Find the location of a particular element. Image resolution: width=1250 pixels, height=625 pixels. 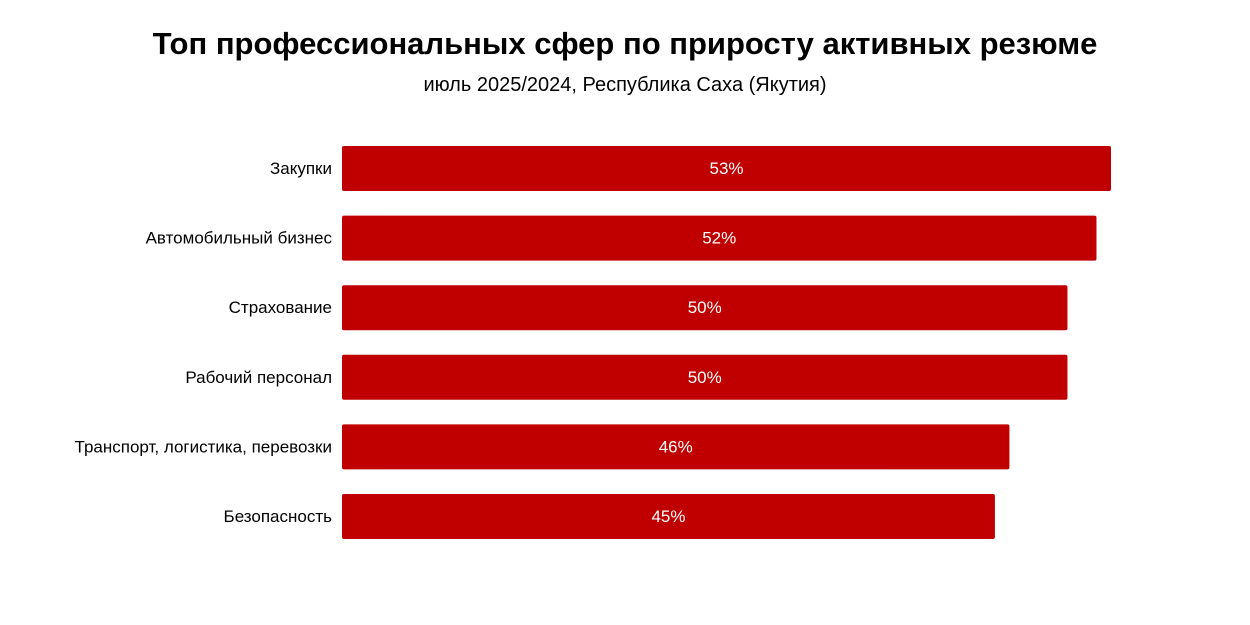

value-label: 53% is located at coordinates (726, 168).